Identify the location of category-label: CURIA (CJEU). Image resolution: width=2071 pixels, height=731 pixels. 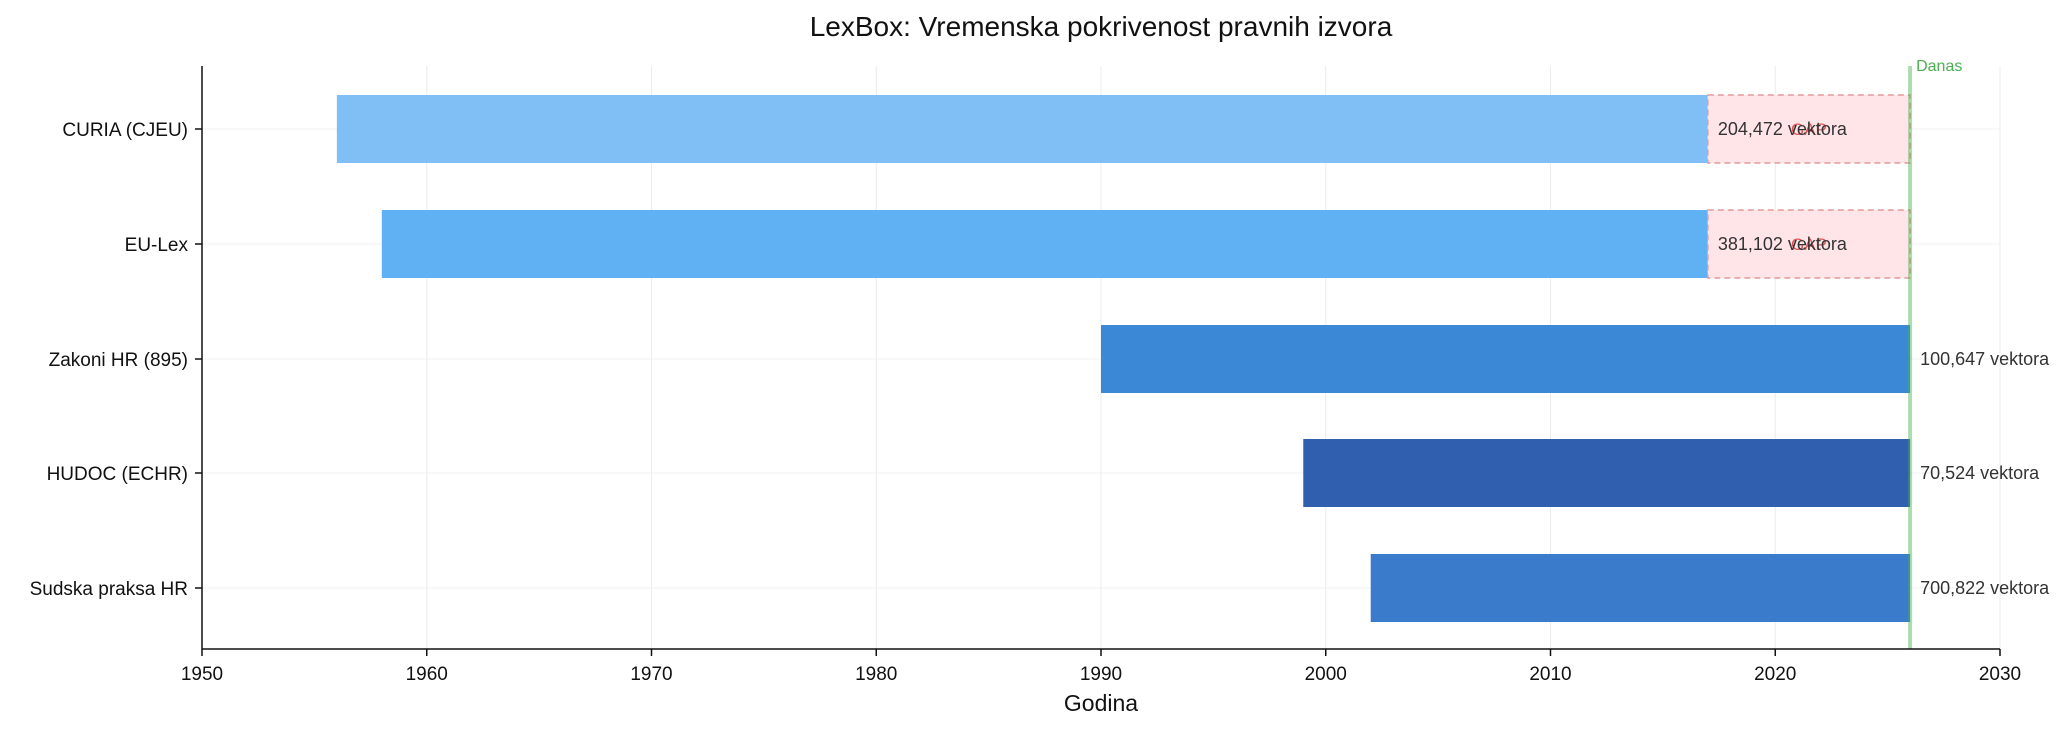
(125, 130).